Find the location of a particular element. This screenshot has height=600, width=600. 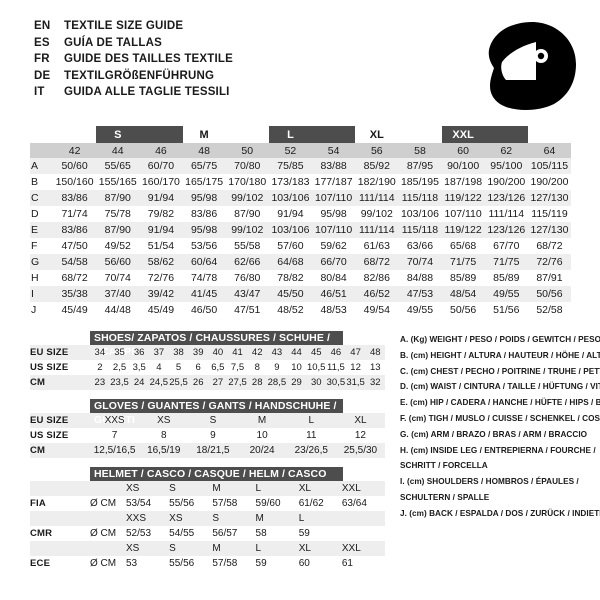

size-cell-11: 64 is located at coordinates (549, 150).